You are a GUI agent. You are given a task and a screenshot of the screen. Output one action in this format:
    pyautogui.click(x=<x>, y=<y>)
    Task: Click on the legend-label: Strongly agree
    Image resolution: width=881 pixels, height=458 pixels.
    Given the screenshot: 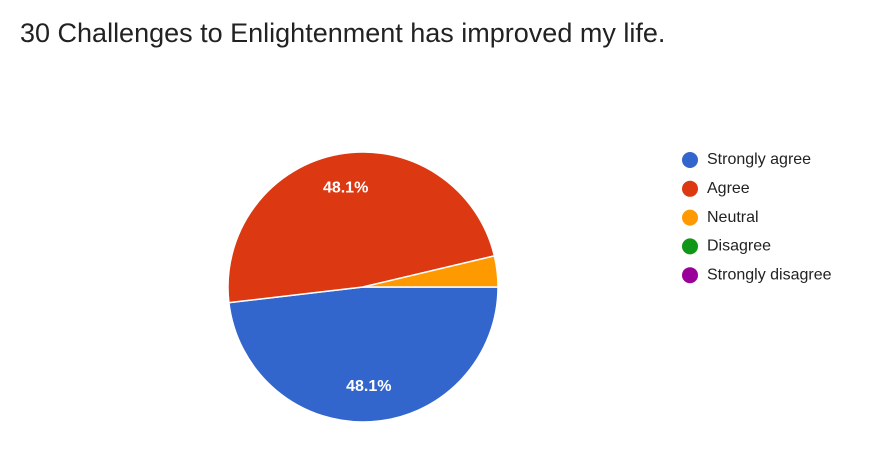 What is the action you would take?
    pyautogui.click(x=759, y=159)
    